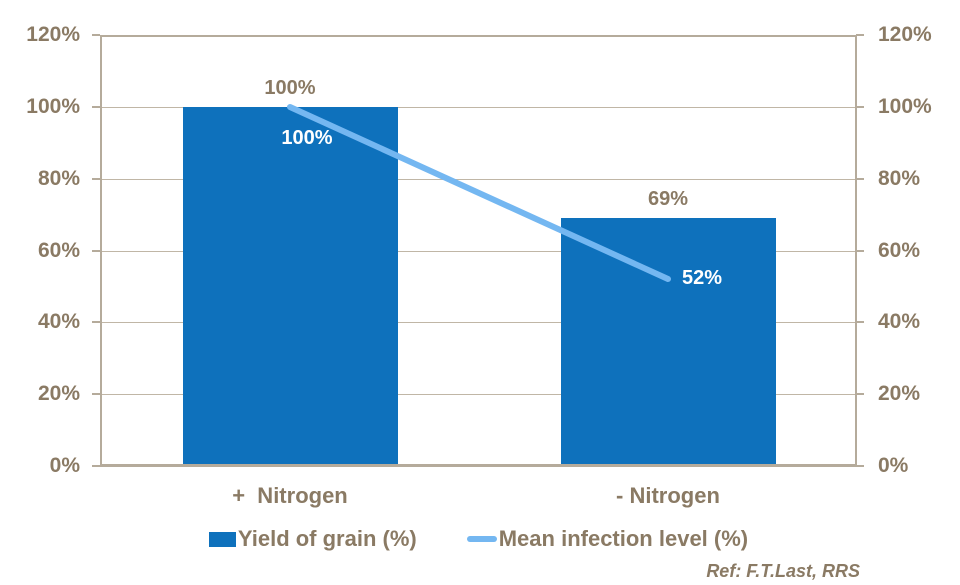 The width and height of the screenshot is (960, 585). Describe the element at coordinates (58, 178) in the screenshot. I see `y-axis-label-left: 80%` at that location.